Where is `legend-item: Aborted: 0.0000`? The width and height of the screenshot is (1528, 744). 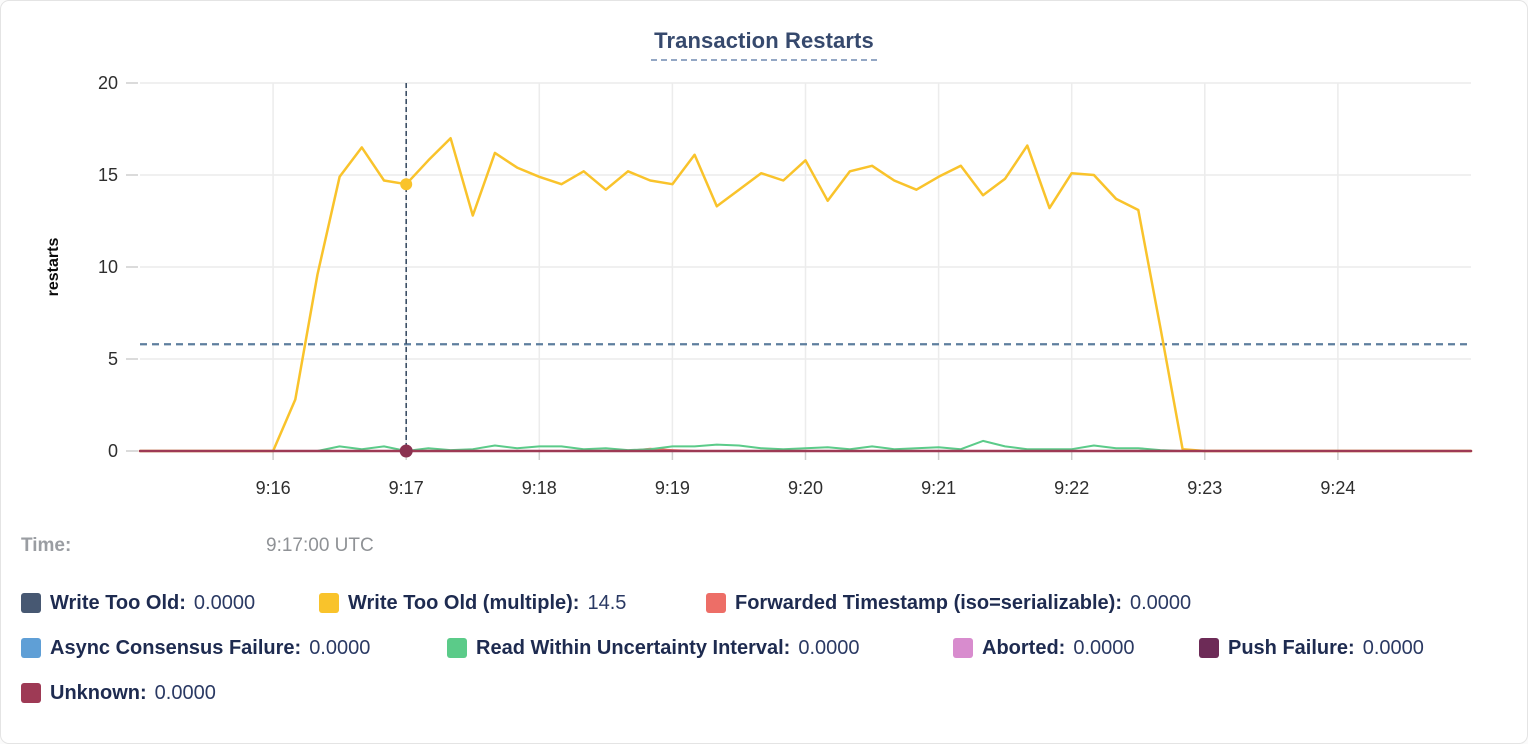
legend-item: Aborted: 0.0000 is located at coordinates (1044, 648).